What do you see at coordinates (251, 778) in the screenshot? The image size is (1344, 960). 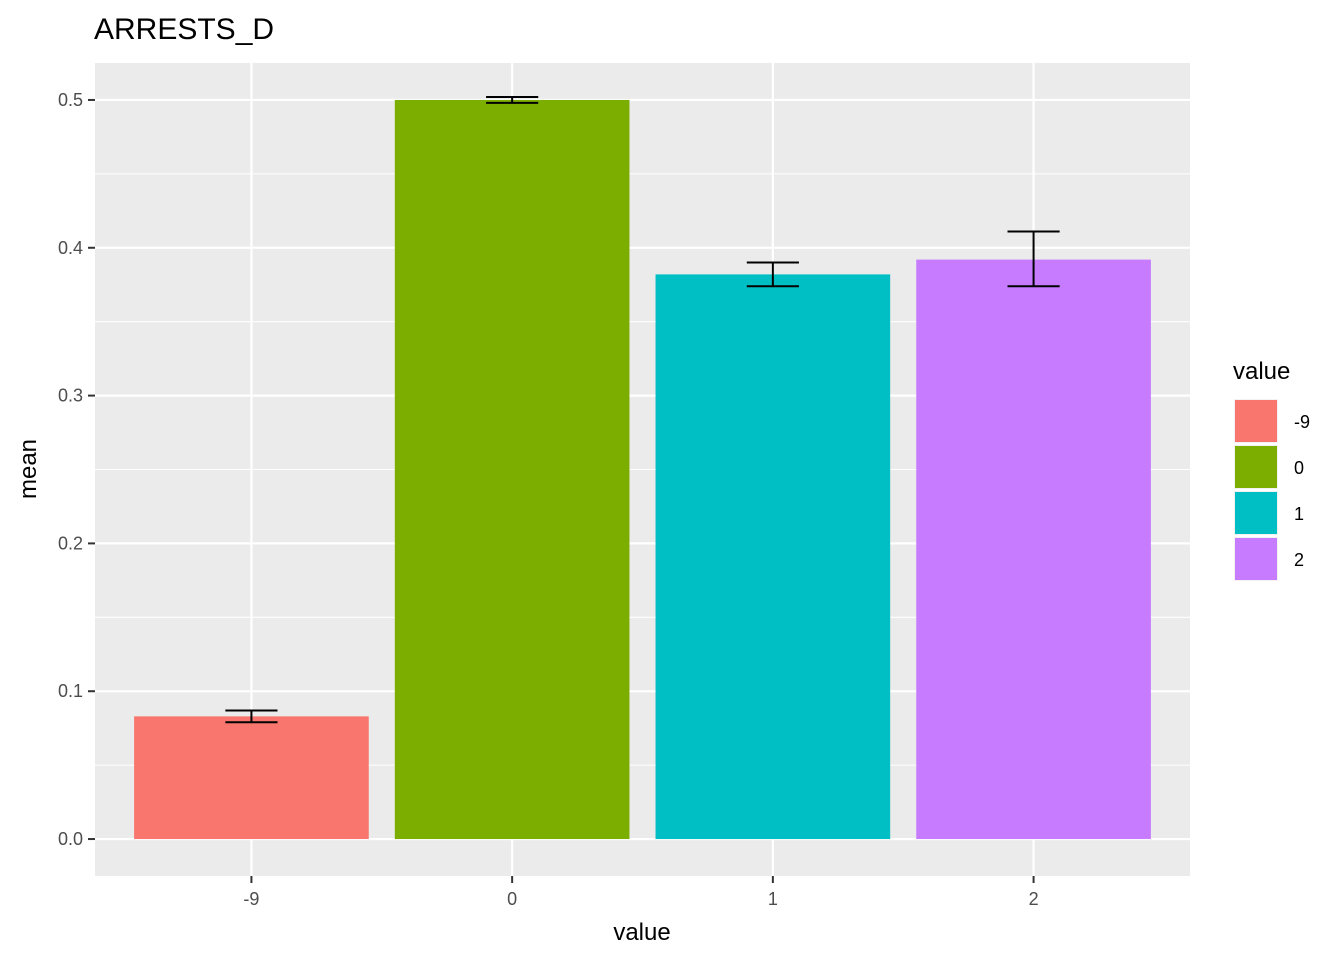 I see `bar--9` at bounding box center [251, 778].